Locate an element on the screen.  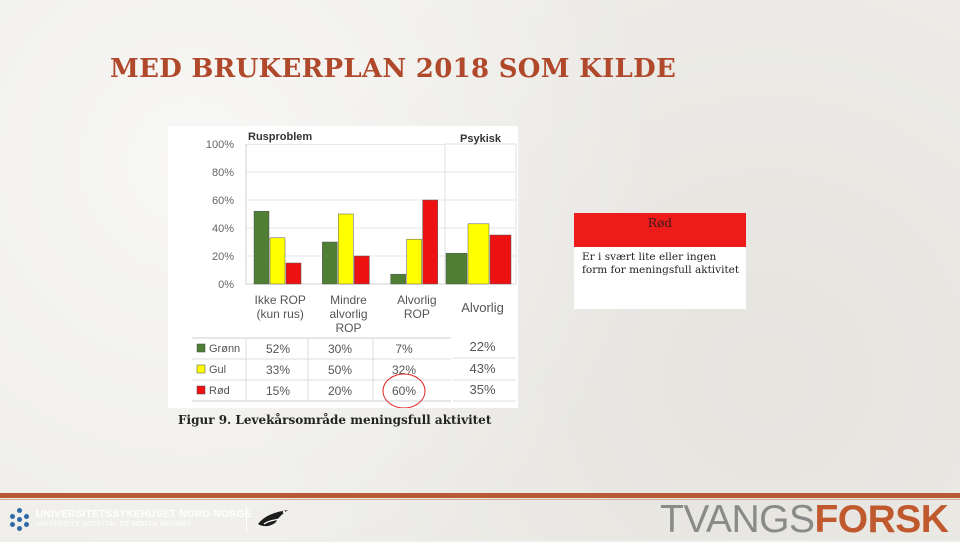
bar-Grønn-1 is located at coordinates (330, 263).